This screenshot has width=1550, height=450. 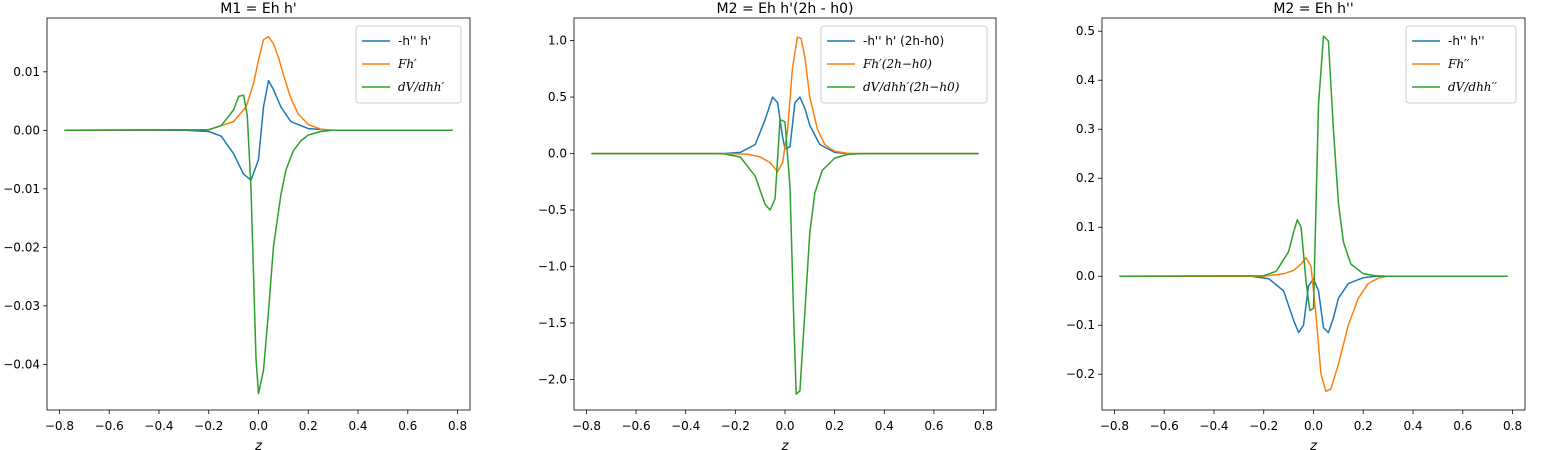 What do you see at coordinates (26, 72) in the screenshot?
I see `y-tick-label: 0.01` at bounding box center [26, 72].